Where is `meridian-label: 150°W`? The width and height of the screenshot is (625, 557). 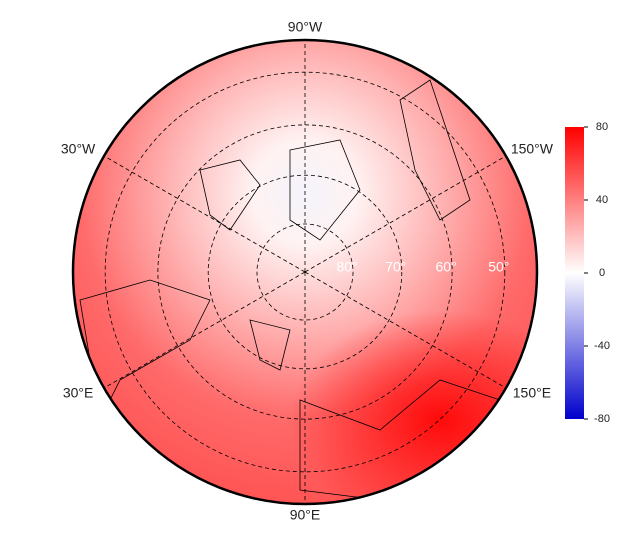
meridian-label: 150°W is located at coordinates (532, 149).